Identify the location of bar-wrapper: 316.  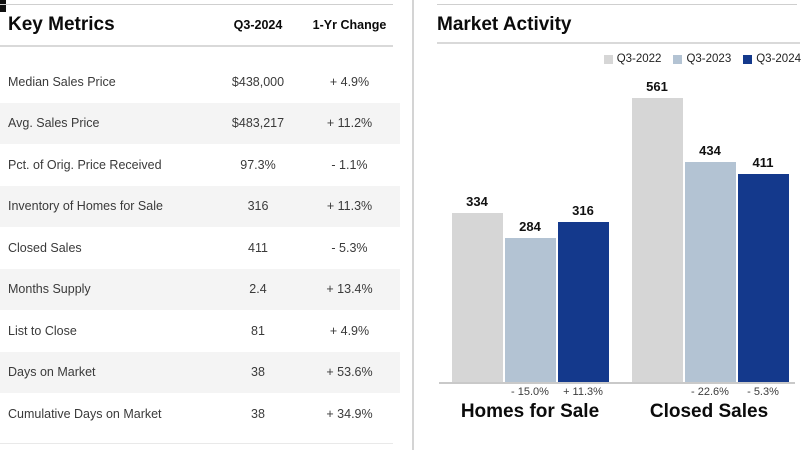
(583, 292).